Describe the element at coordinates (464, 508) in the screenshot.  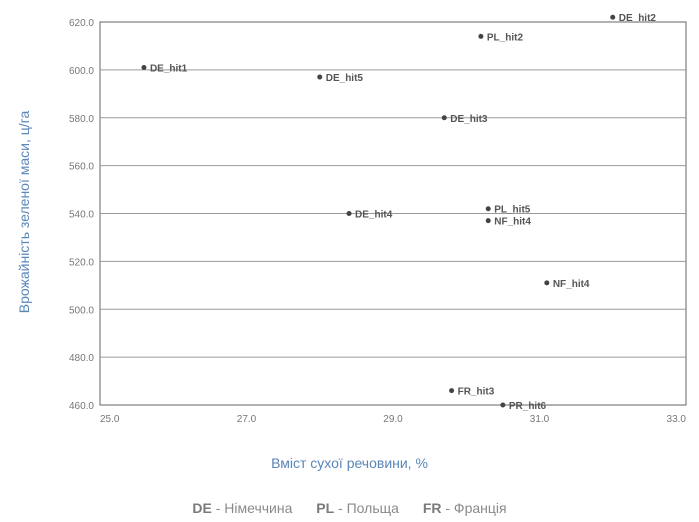
I see `legend-item-fr: FR - Франція` at that location.